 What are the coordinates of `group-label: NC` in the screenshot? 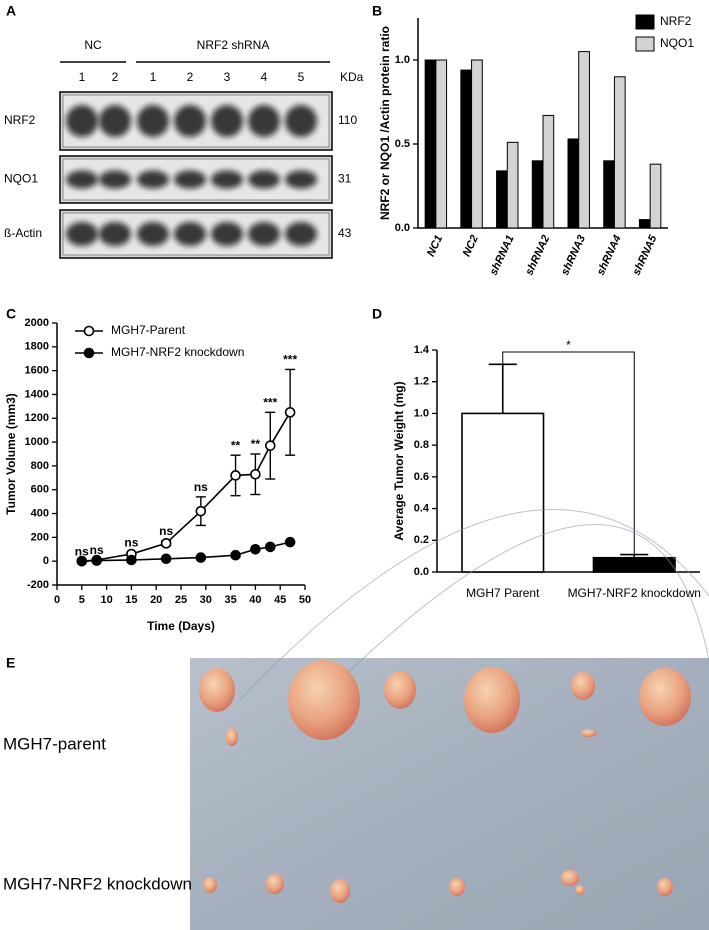 It's located at (93, 45).